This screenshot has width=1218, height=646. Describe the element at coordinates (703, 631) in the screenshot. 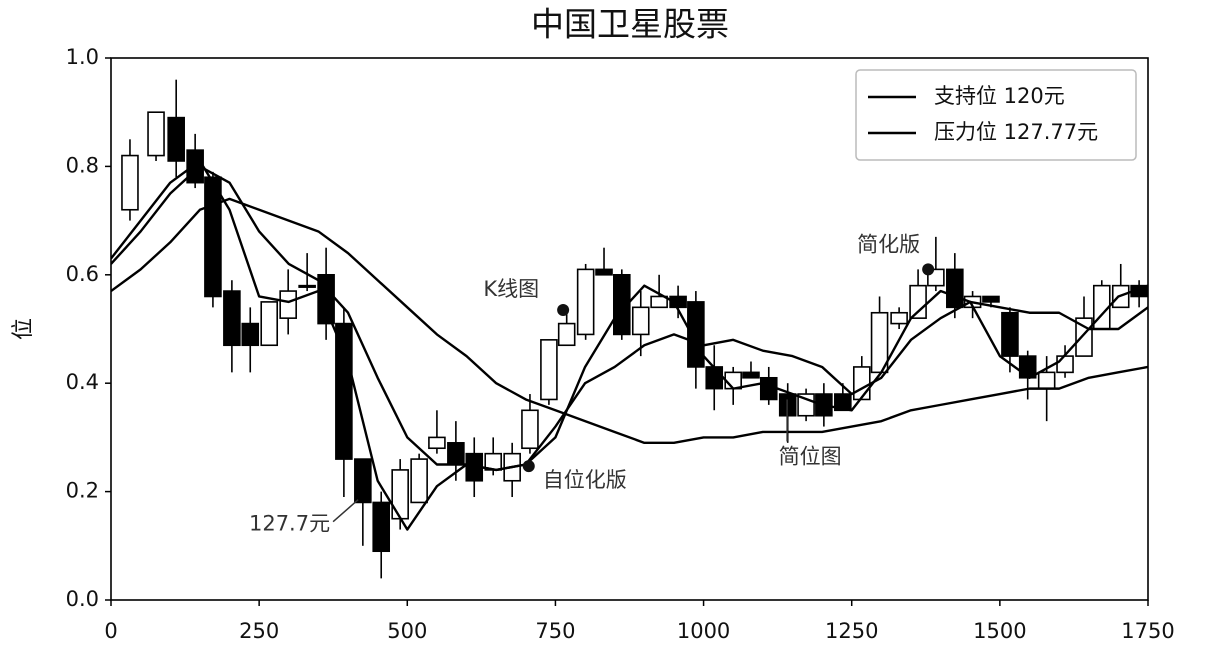

I see `x-tick-label: 1000` at that location.